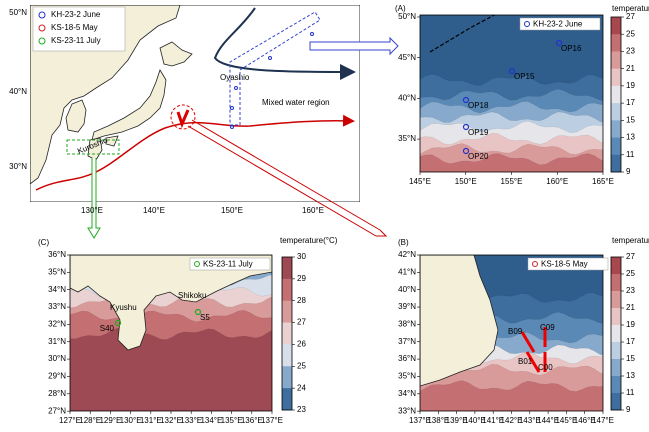 The image size is (649, 432). I want to click on island-chain, so click(462, 34).